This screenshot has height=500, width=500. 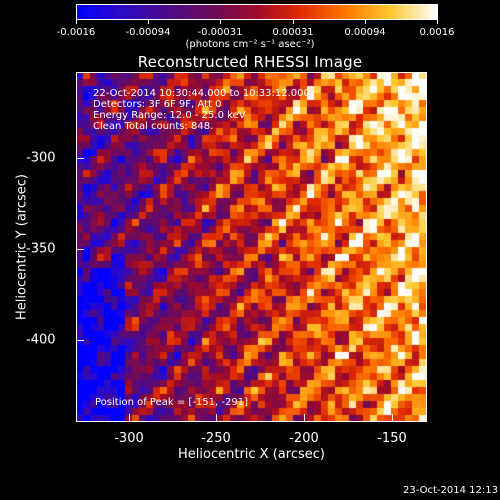 I want to click on colorbar-tick-label: -0.0016, so click(x=76, y=32).